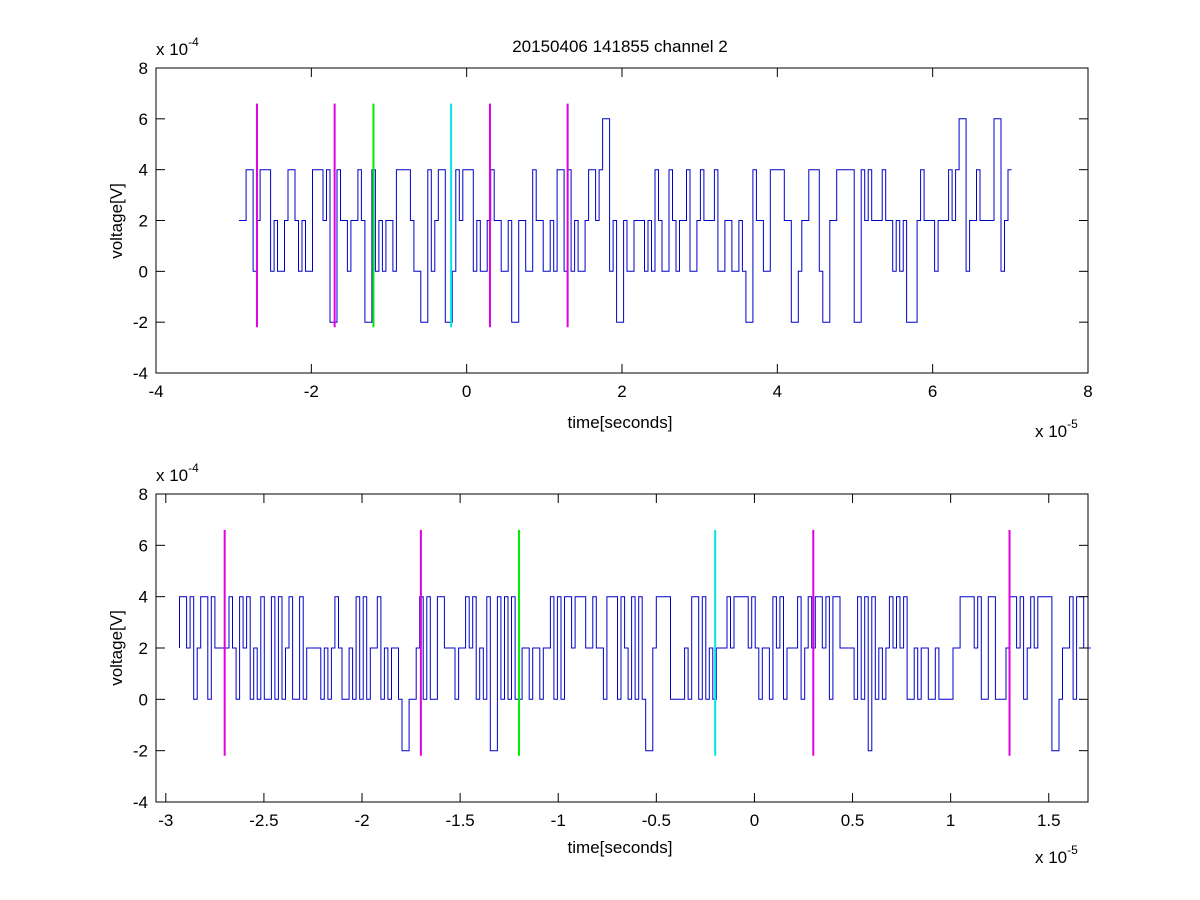 This screenshot has width=1200, height=900. I want to click on top-y-exponent-base: x 10, so click(172, 49).